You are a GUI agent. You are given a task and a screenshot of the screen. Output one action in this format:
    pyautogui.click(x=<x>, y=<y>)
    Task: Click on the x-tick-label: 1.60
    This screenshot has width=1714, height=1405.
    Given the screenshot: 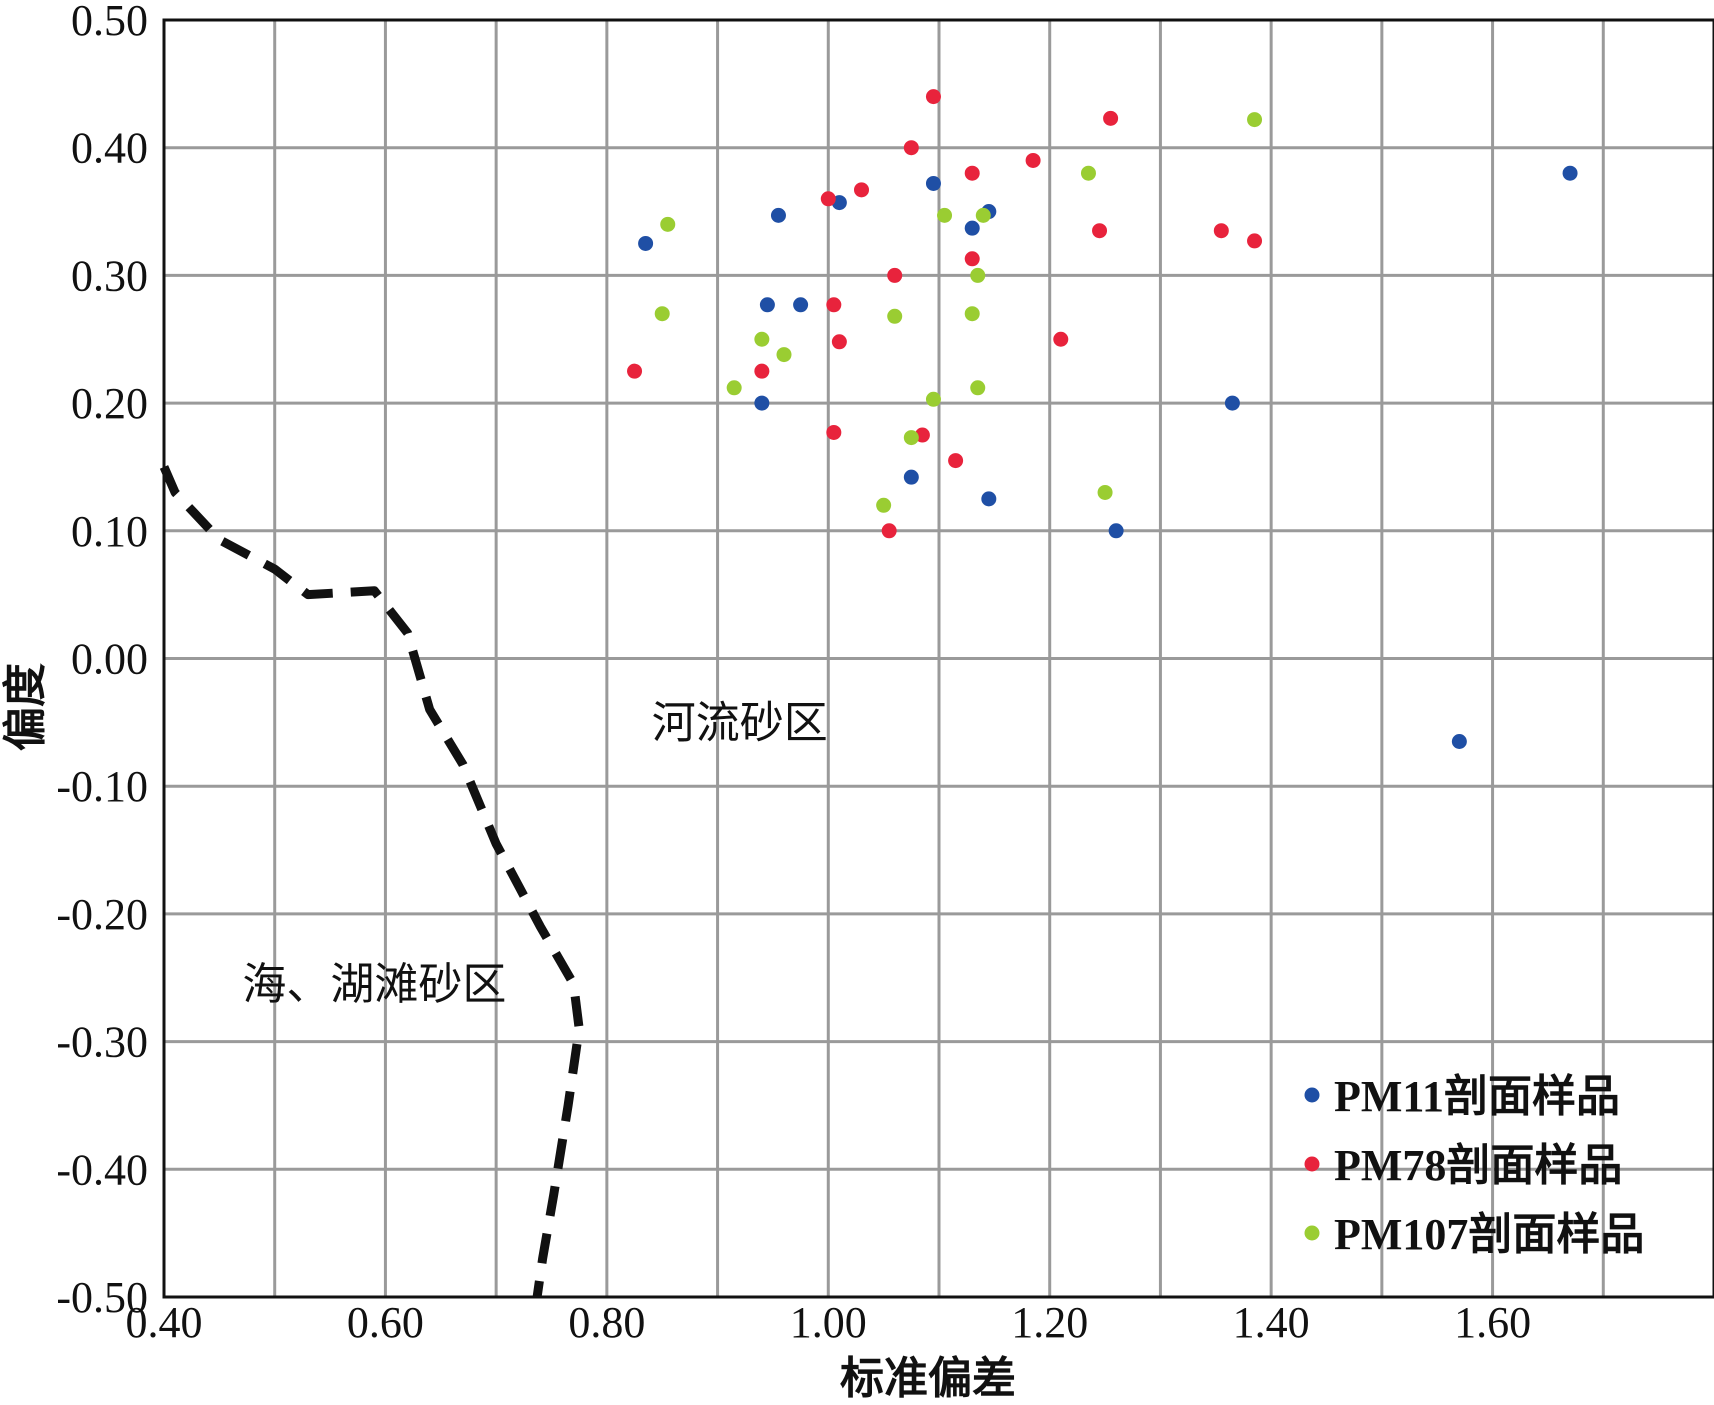 What is the action you would take?
    pyautogui.click(x=1492, y=1322)
    